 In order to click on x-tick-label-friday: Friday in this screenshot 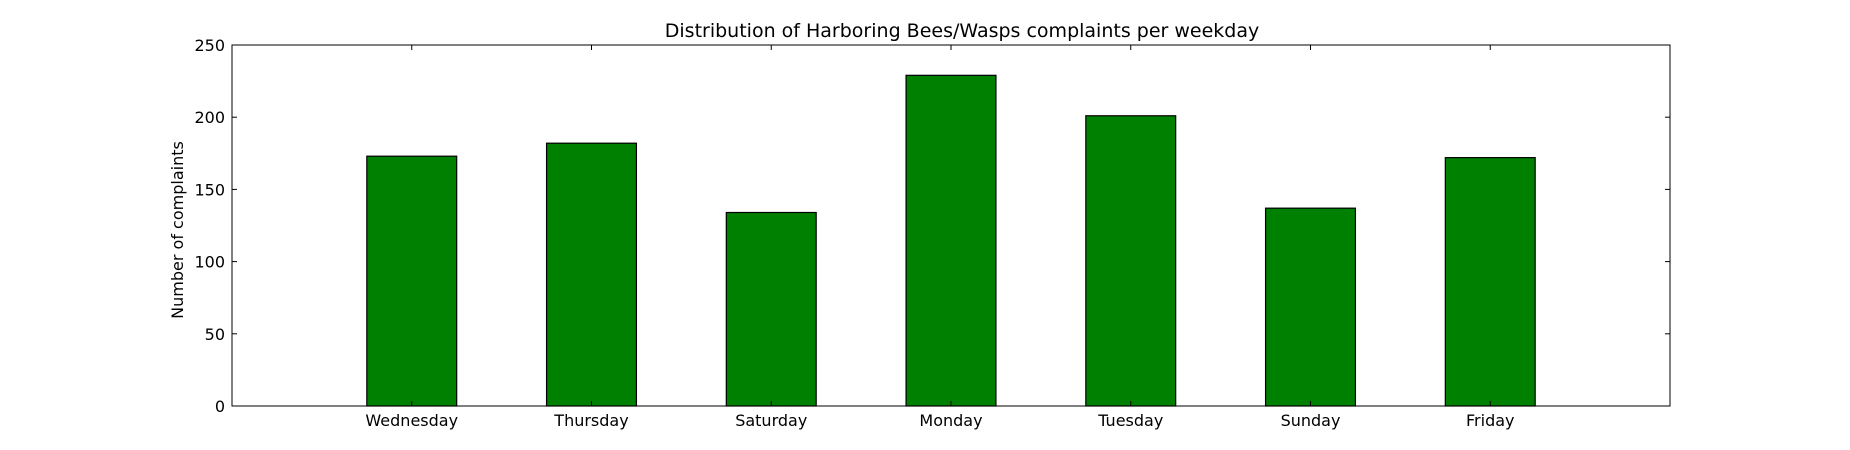, I will do `click(1490, 420)`.